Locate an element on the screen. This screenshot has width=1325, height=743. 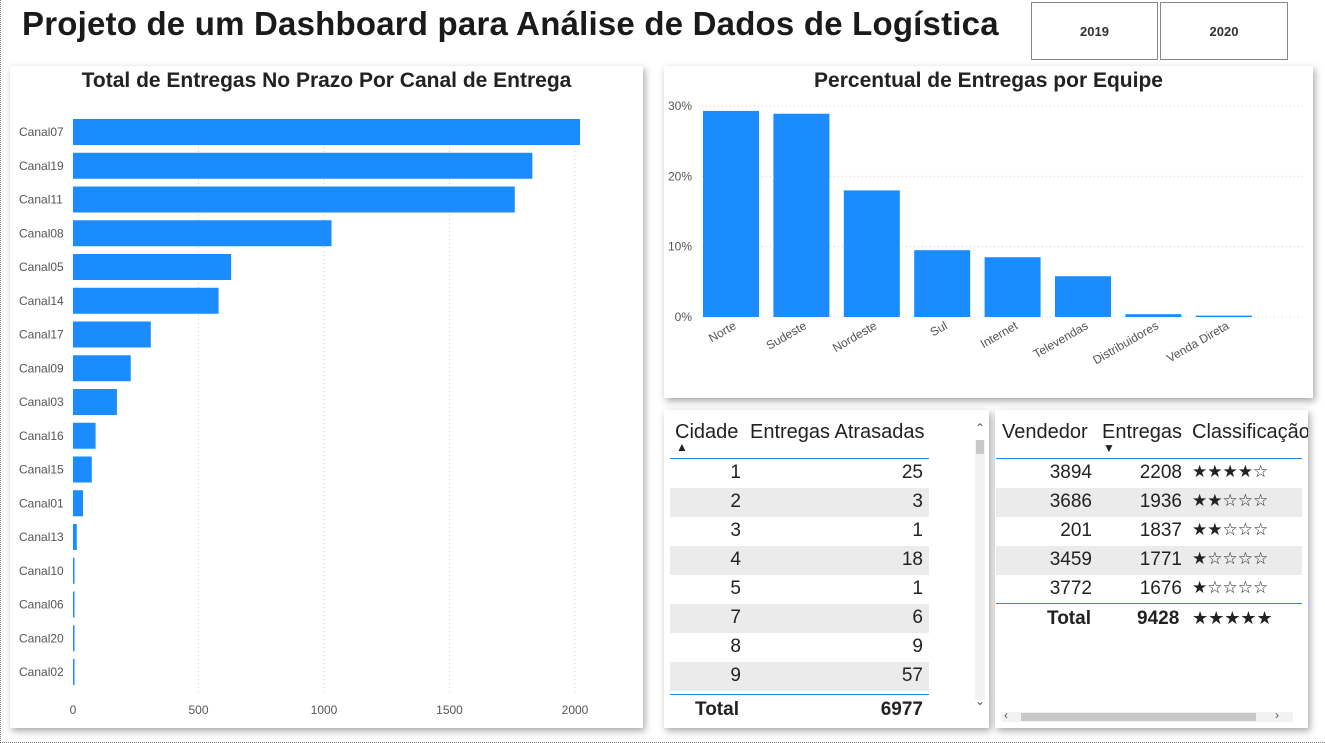
vendedor-total-entregas: 9428 is located at coordinates (1158, 618).